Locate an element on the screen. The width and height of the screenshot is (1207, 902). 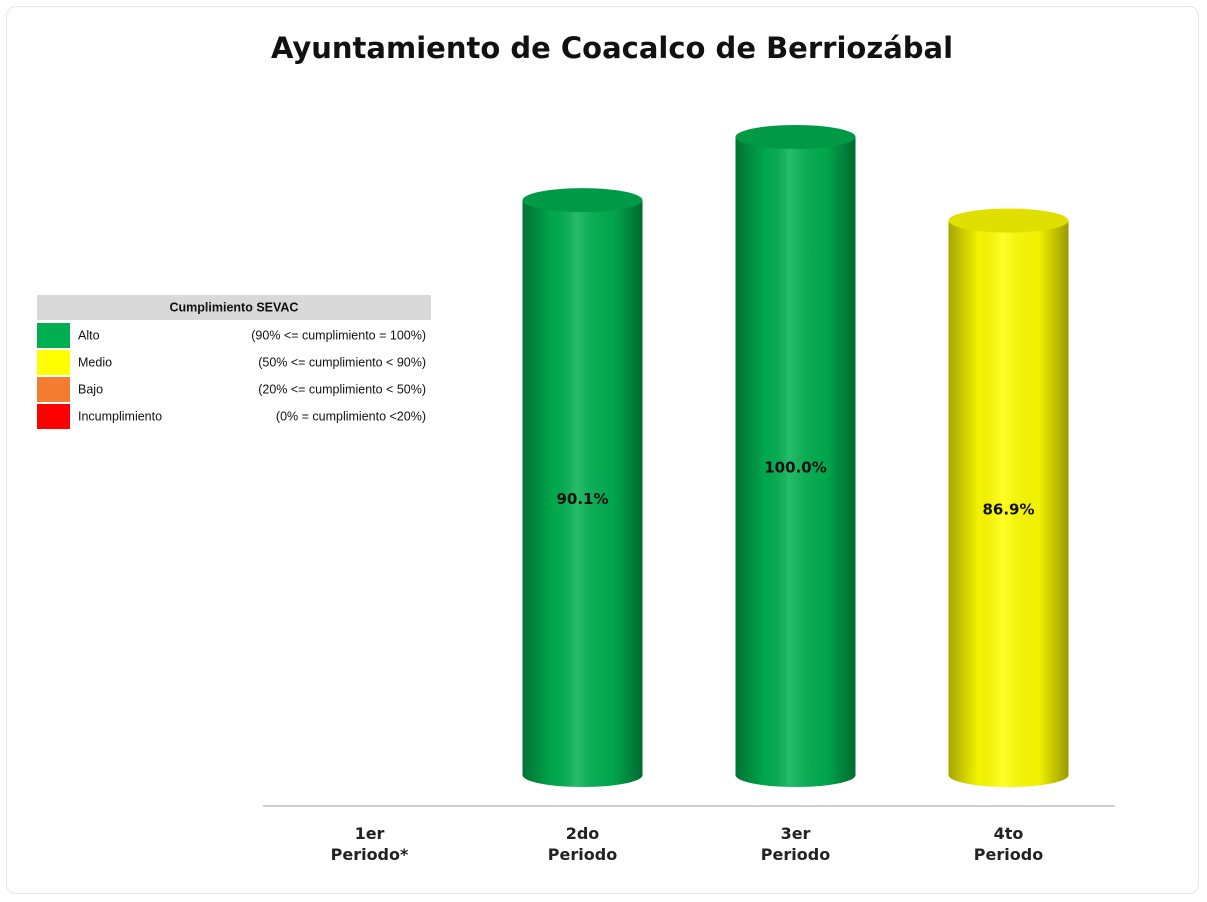
legend-title: Cumplimiento SEVAC is located at coordinates (234, 307).